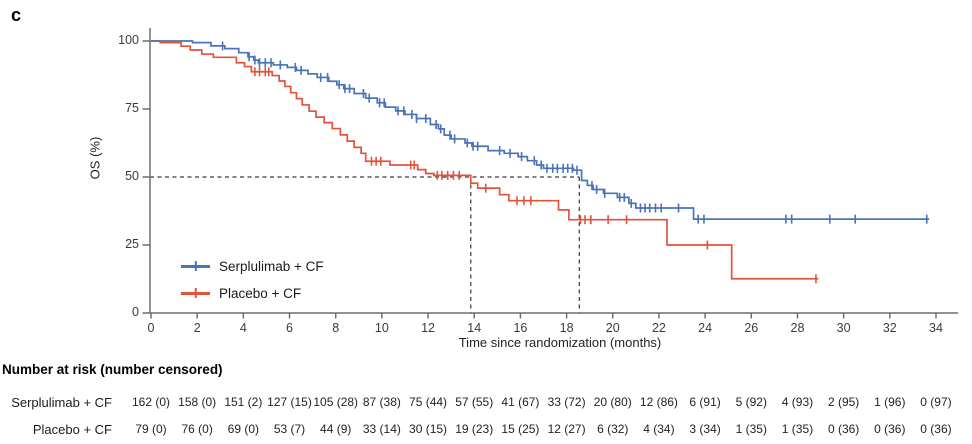  I want to click on risk-cell: 12 (27), so click(566, 429).